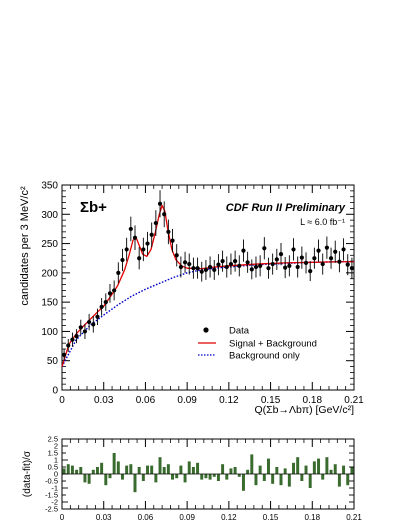 The width and height of the screenshot is (407, 527). What do you see at coordinates (53, 467) in the screenshot?
I see `residual-y-tick-label: 0.5` at bounding box center [53, 467].